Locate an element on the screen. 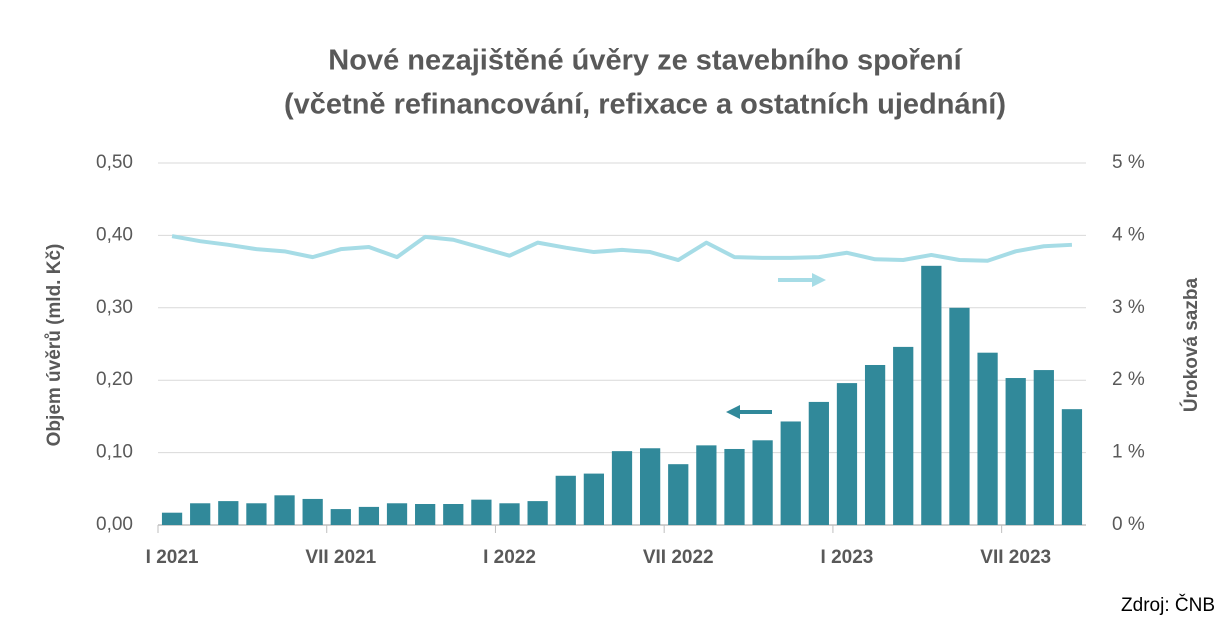  y-tick-label: 0,20 is located at coordinates (114, 379).